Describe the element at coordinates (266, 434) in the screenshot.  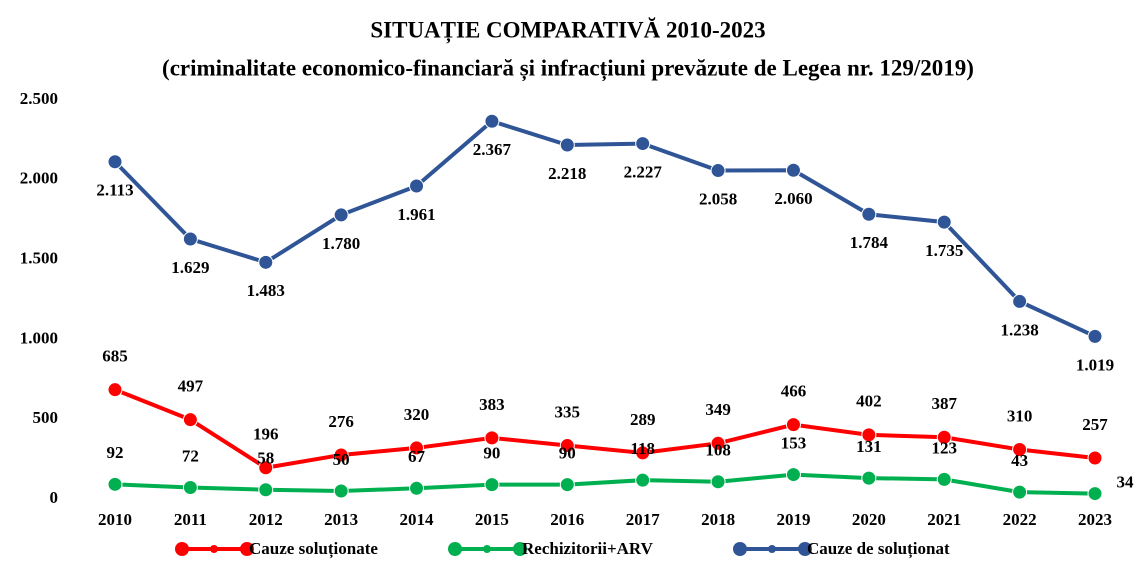
I see `data-label: 196` at that location.